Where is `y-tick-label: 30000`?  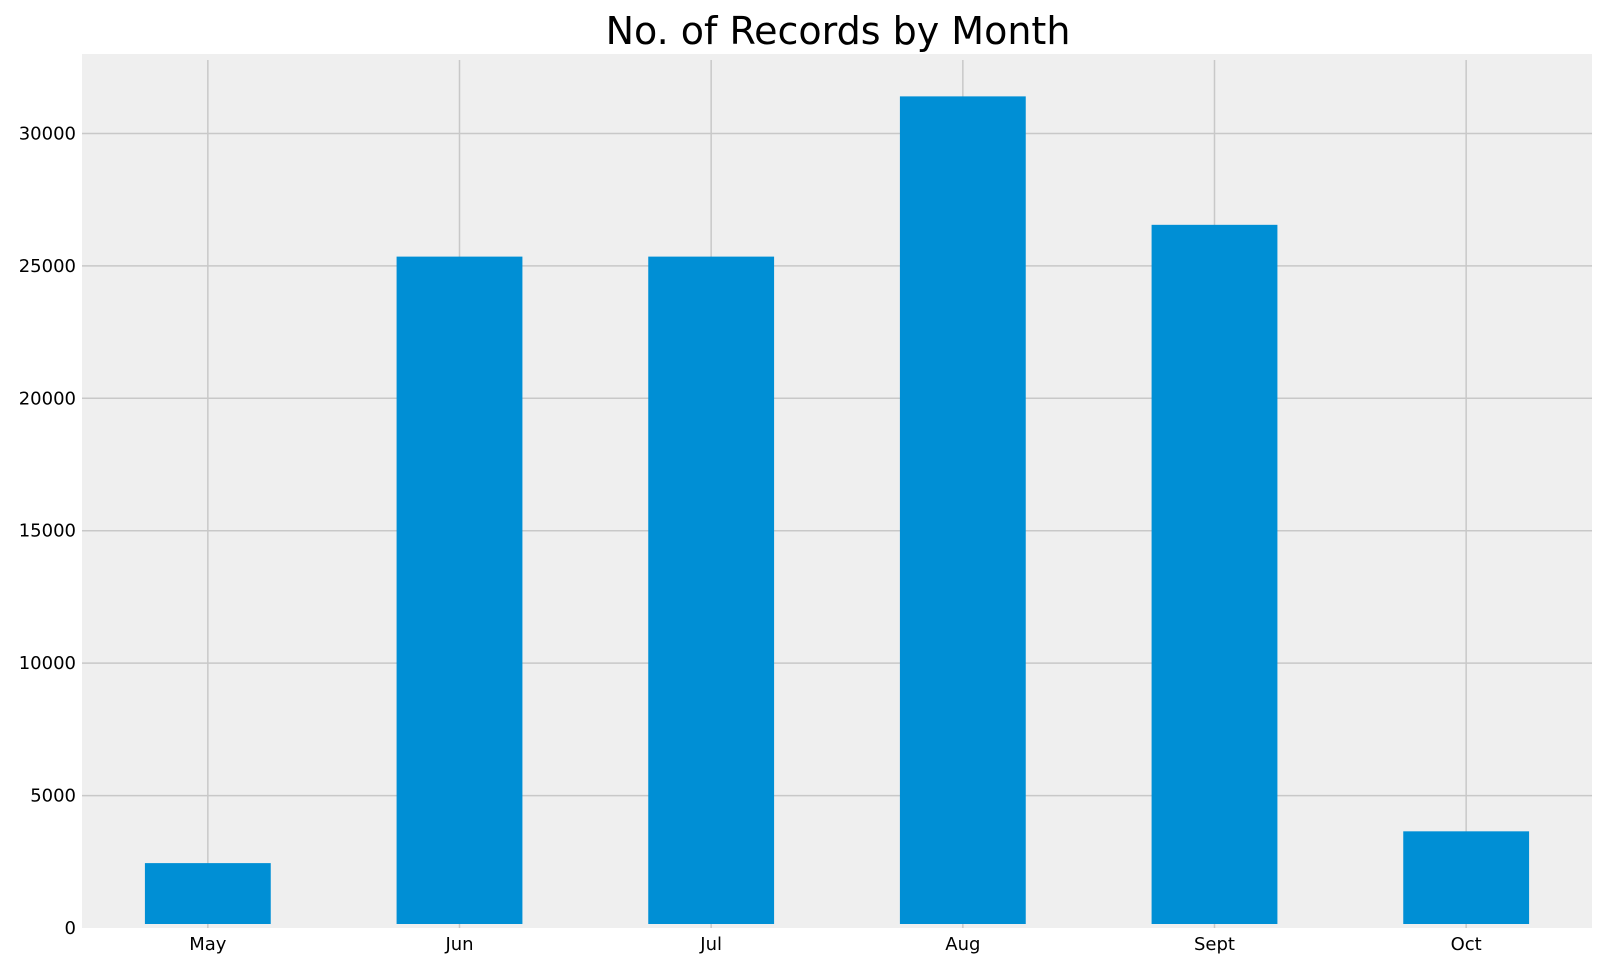 y-tick-label: 30000 is located at coordinates (47, 133).